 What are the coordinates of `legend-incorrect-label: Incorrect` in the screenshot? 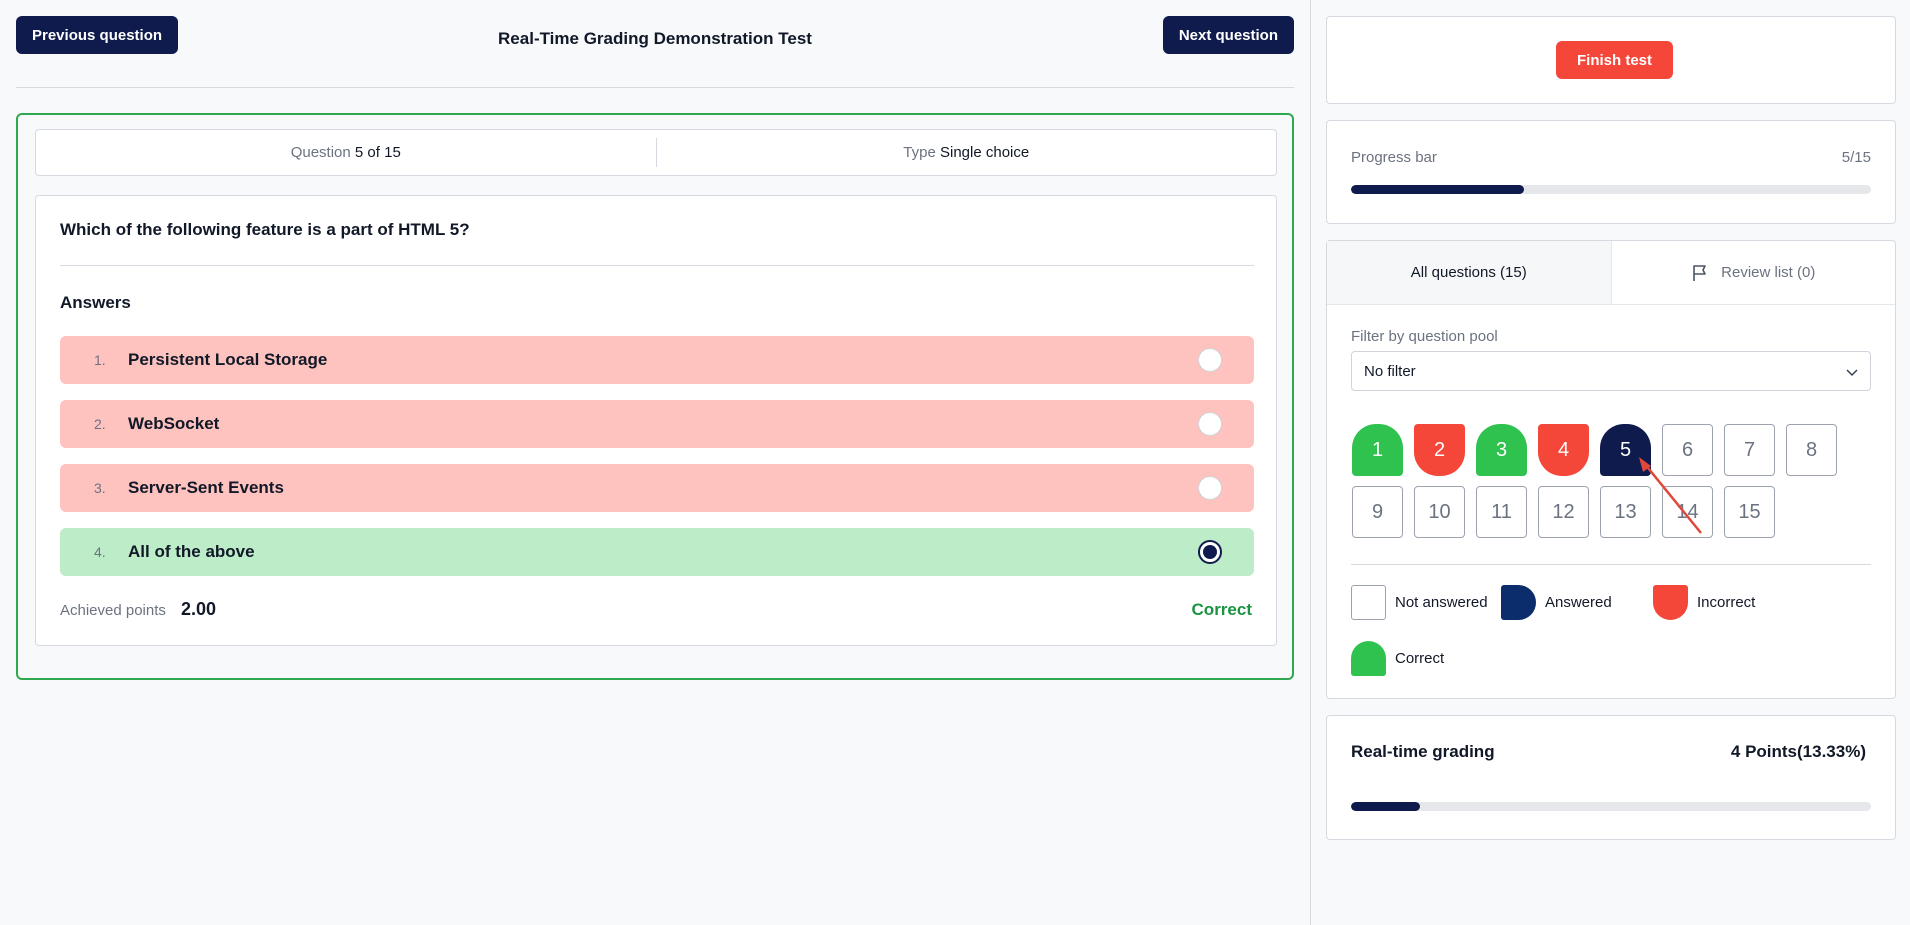 It's located at (1726, 602).